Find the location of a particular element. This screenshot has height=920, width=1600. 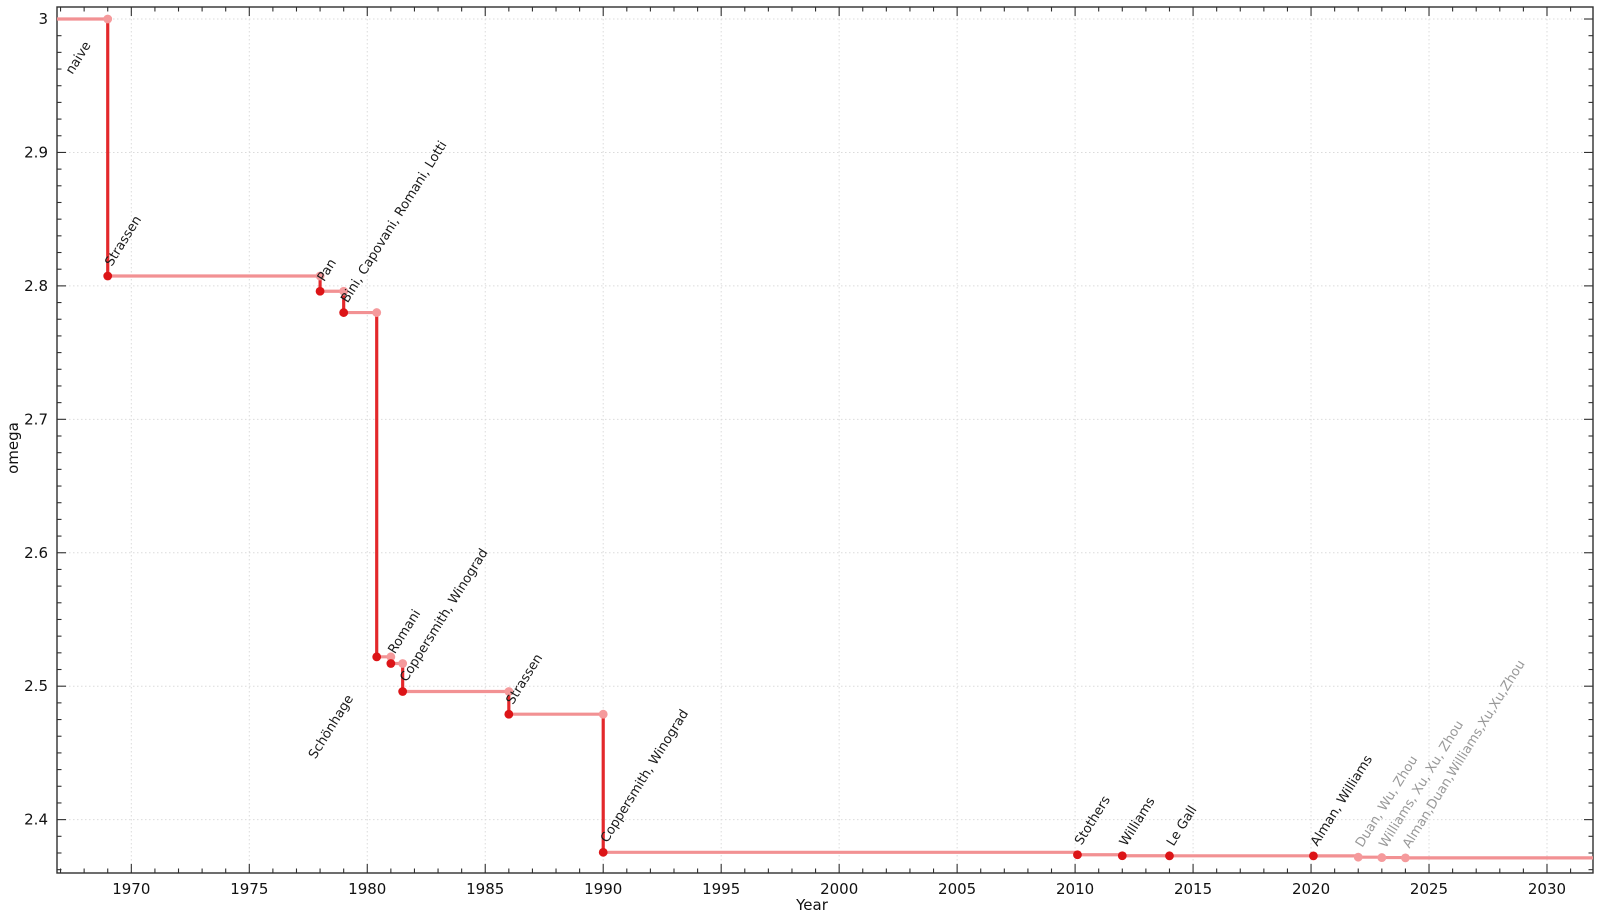

x-tick-label: 2025 is located at coordinates (1429, 889).